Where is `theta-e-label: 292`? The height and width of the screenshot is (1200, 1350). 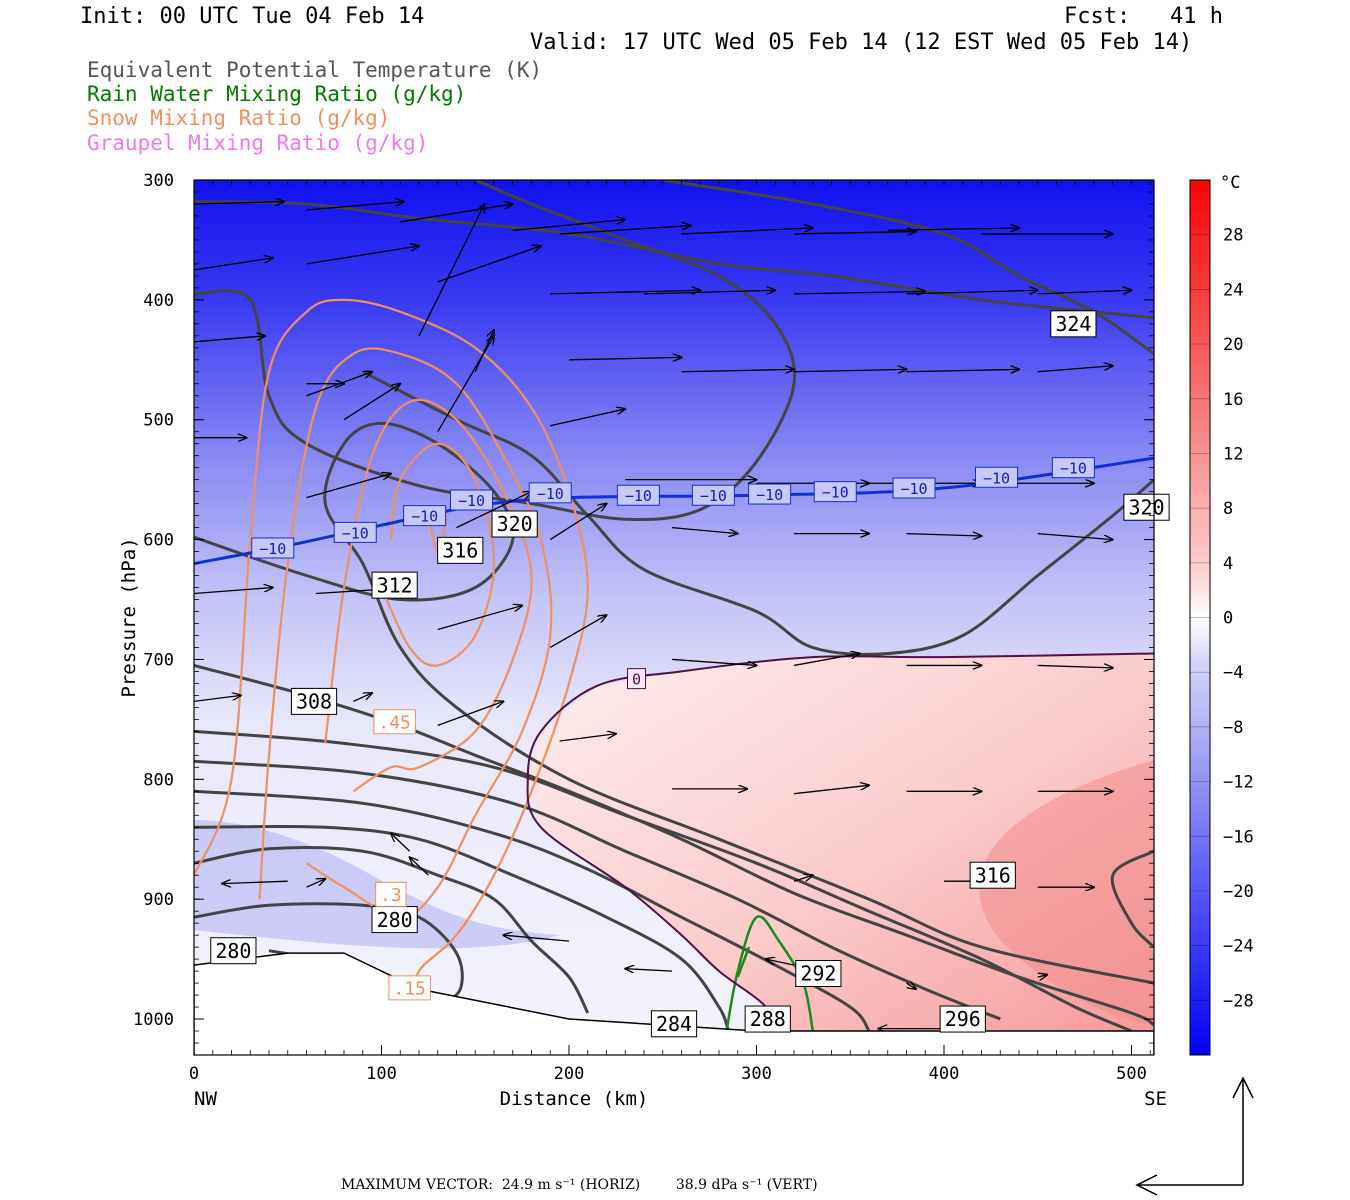
theta-e-label: 292 is located at coordinates (818, 974).